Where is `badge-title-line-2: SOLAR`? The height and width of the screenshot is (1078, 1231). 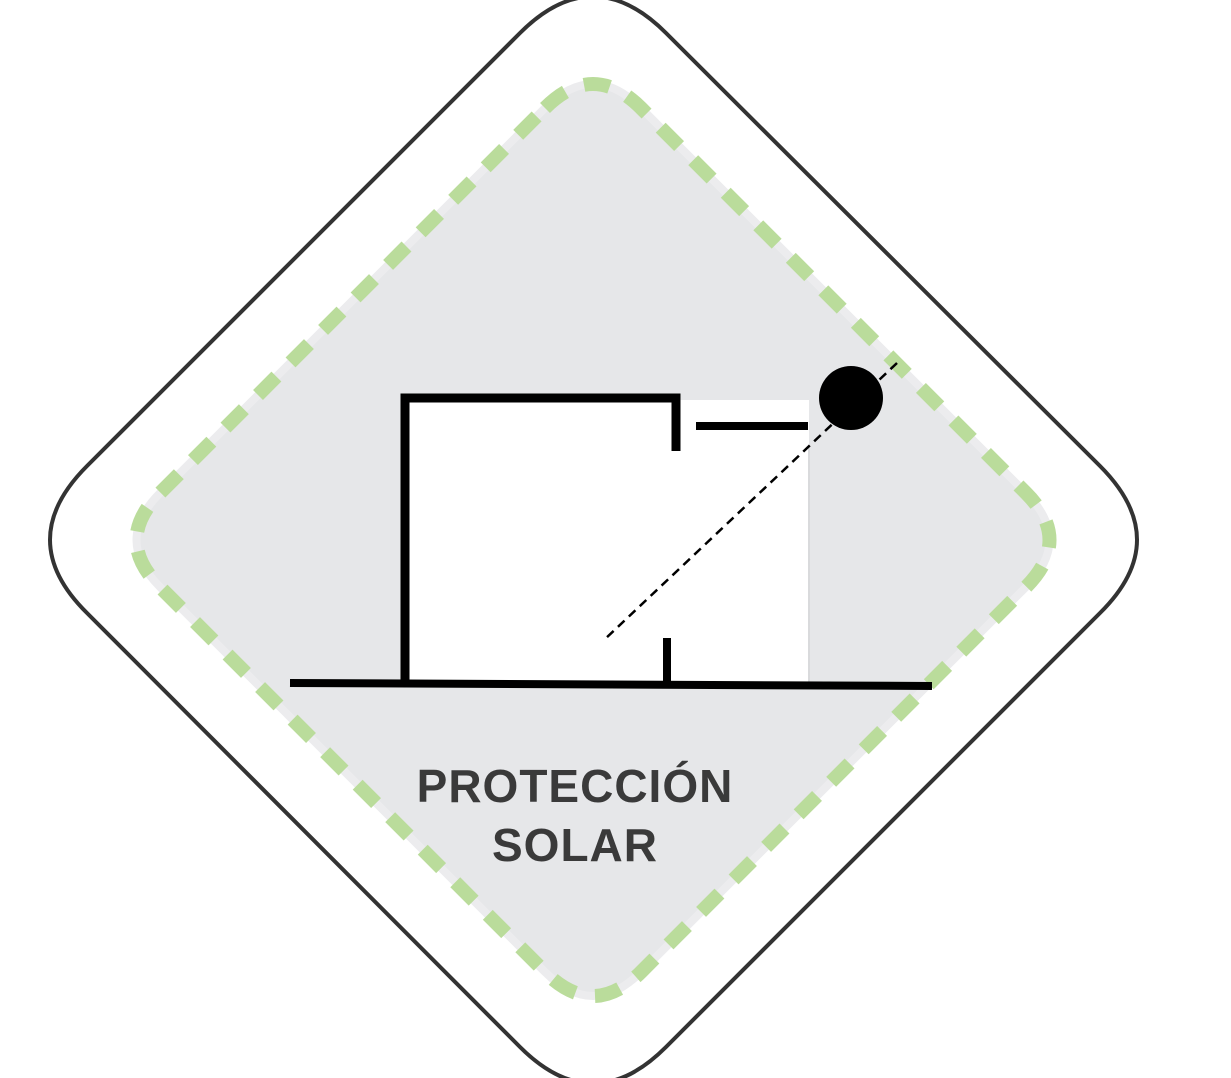
badge-title-line-2: SOLAR is located at coordinates (575, 845).